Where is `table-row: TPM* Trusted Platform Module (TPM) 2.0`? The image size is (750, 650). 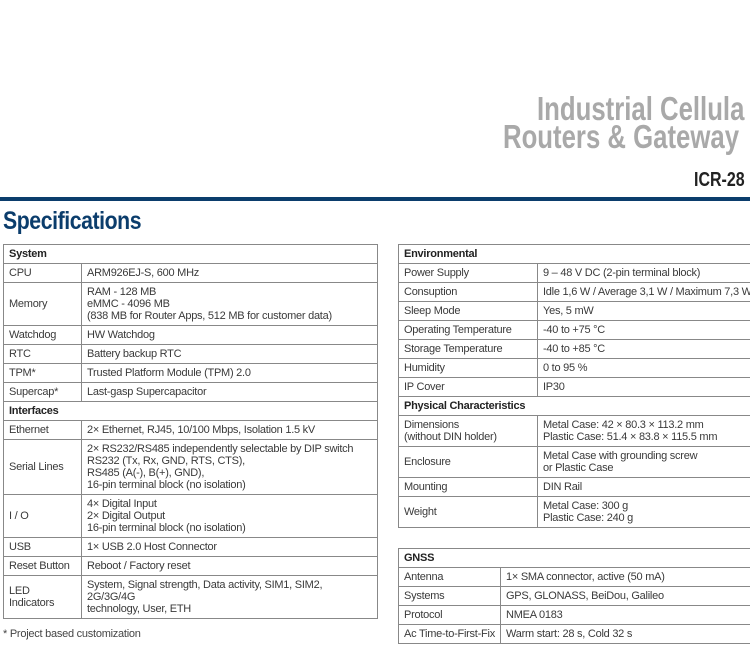 table-row: TPM* Trusted Platform Module (TPM) 2.0 is located at coordinates (190, 373).